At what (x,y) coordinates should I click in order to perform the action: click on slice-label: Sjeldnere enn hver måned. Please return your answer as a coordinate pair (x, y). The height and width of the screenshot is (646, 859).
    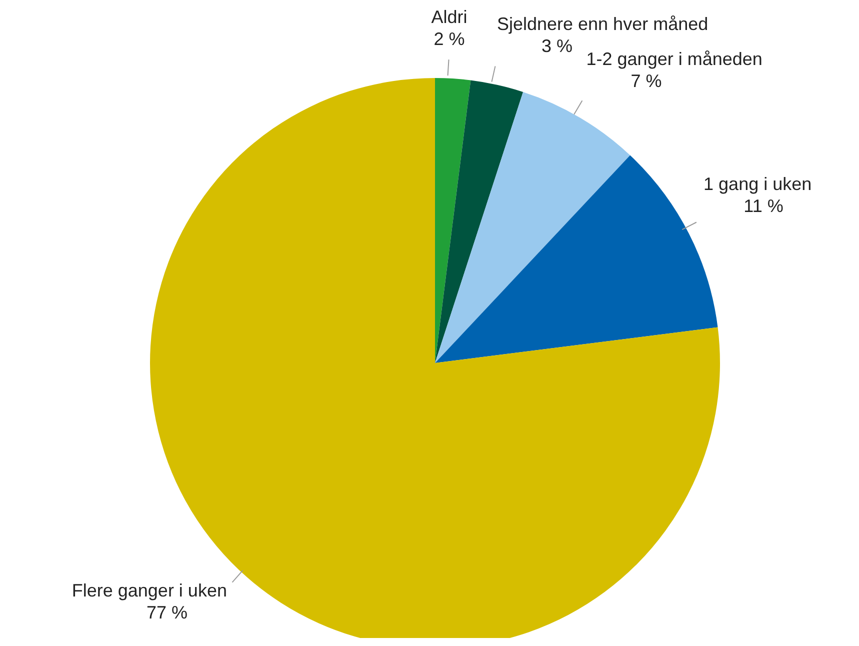
    Looking at the image, I should click on (602, 24).